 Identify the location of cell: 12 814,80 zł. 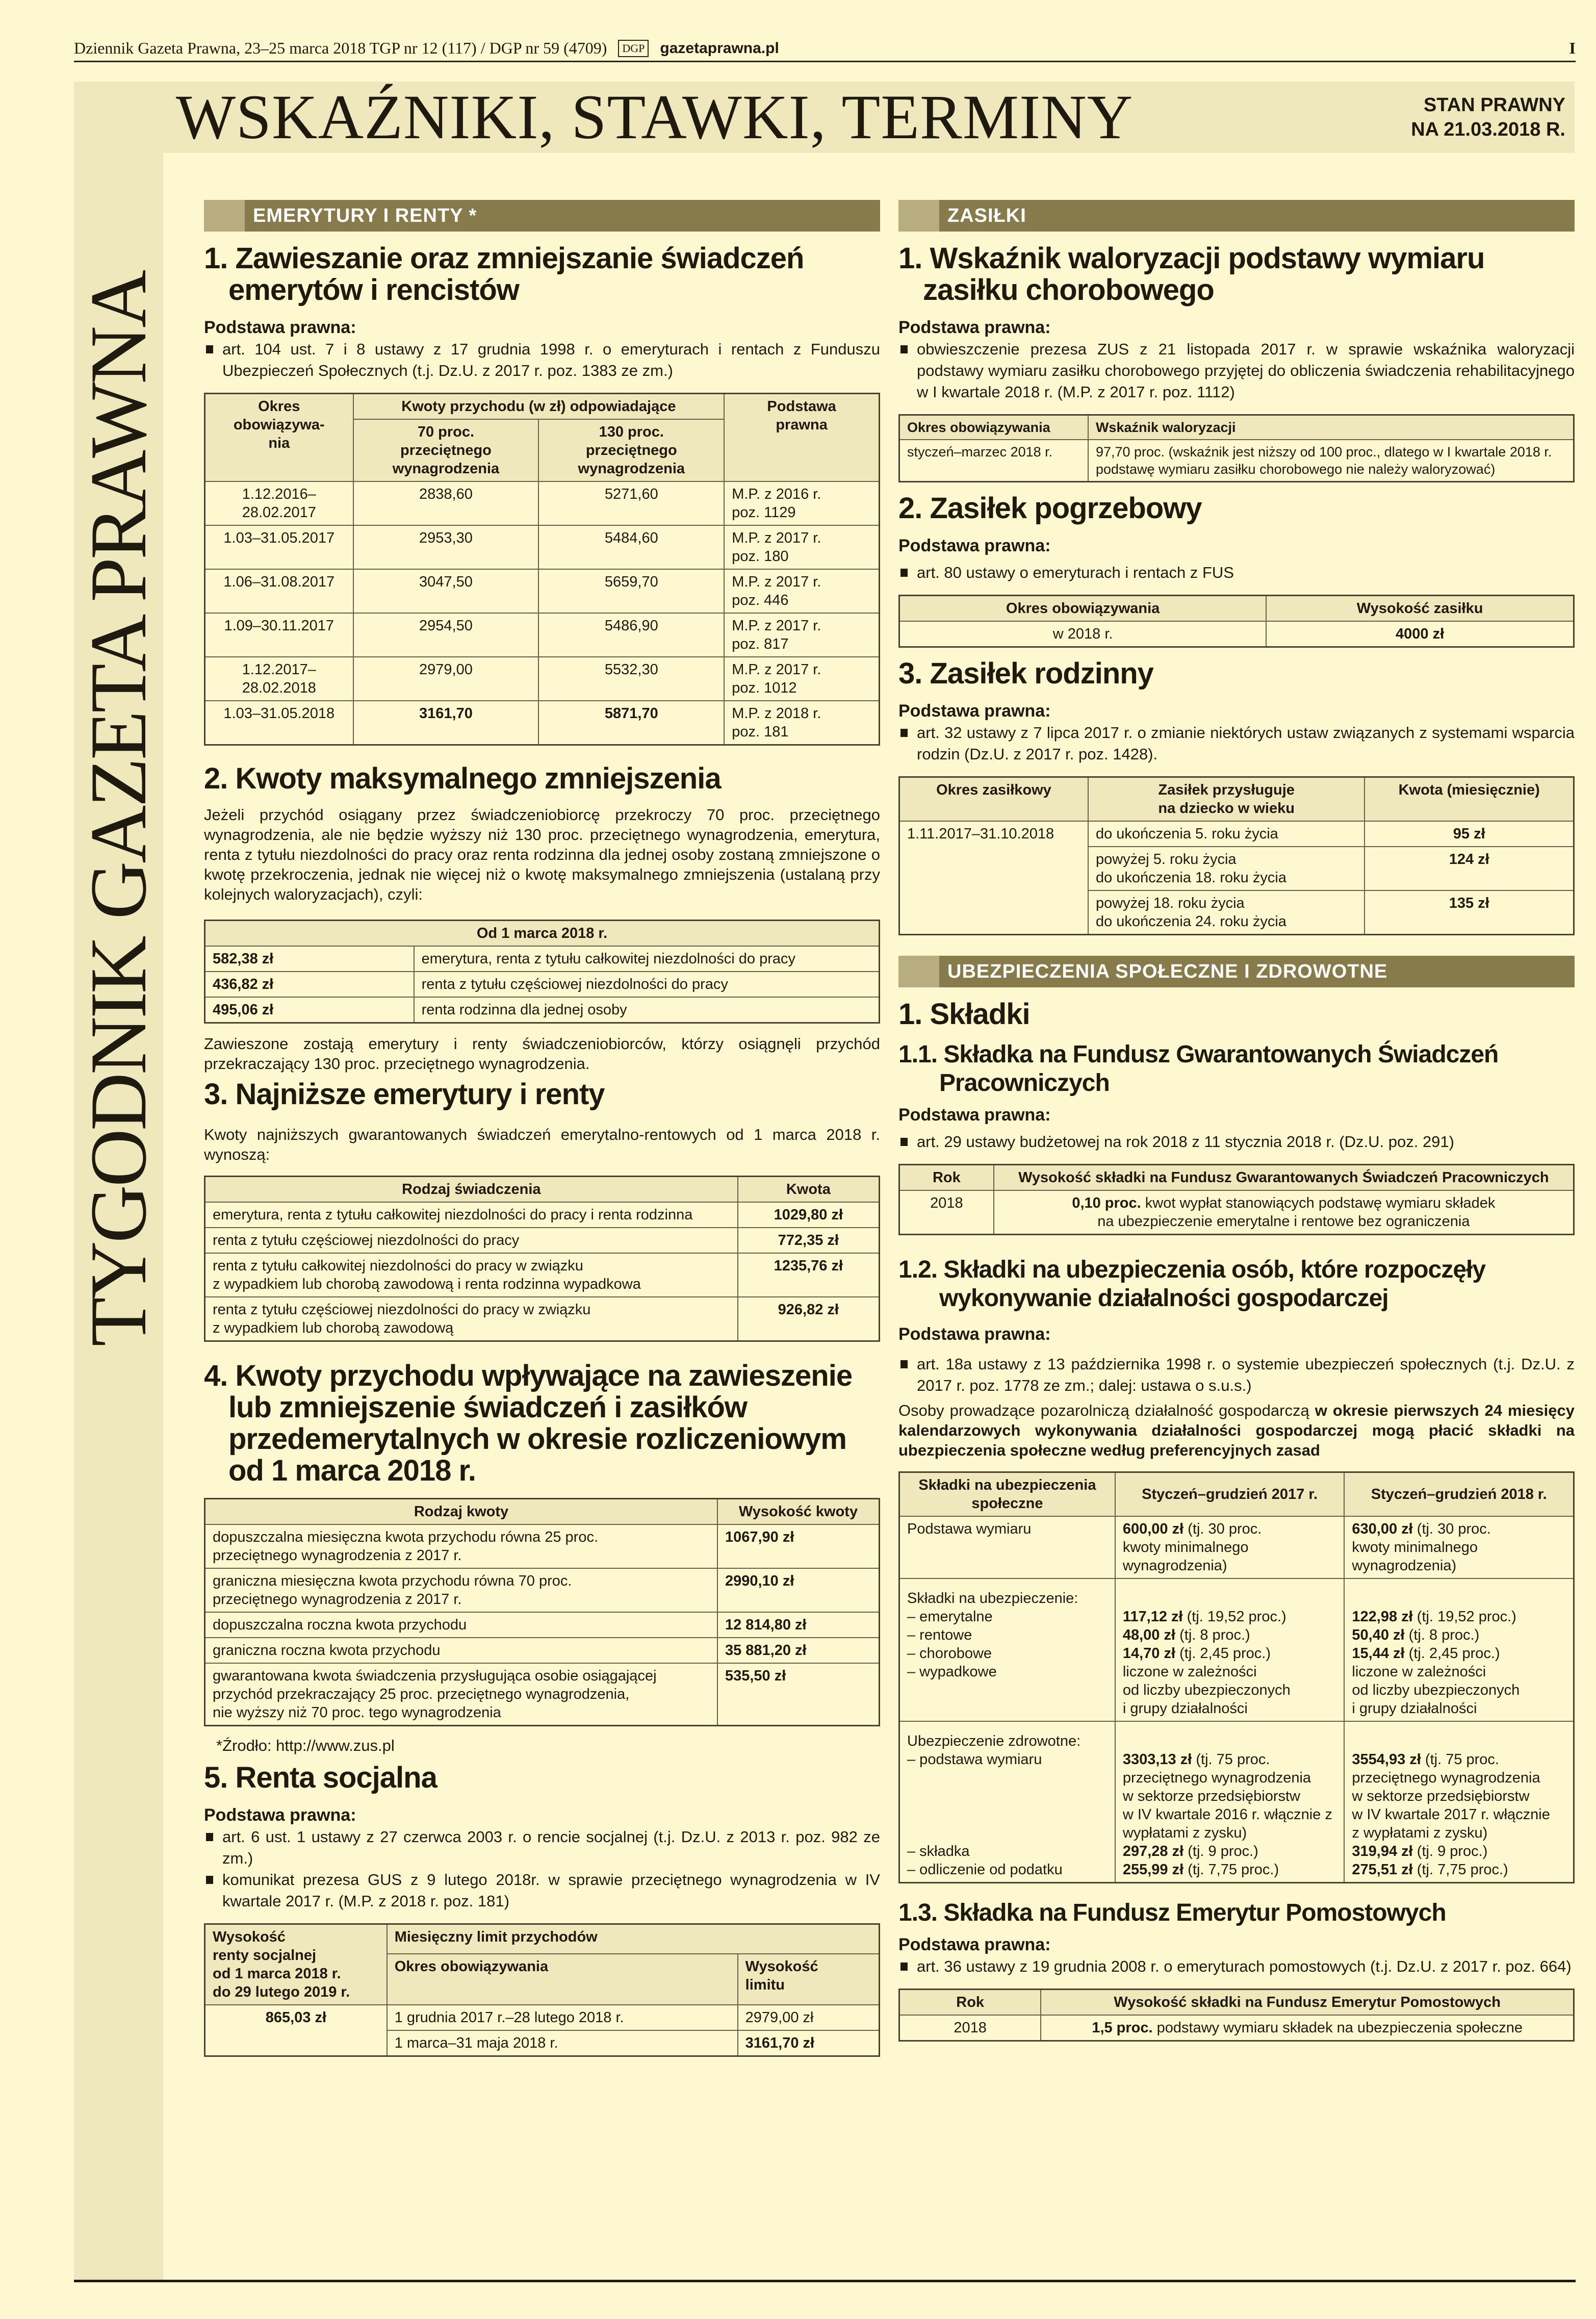
(798, 1625).